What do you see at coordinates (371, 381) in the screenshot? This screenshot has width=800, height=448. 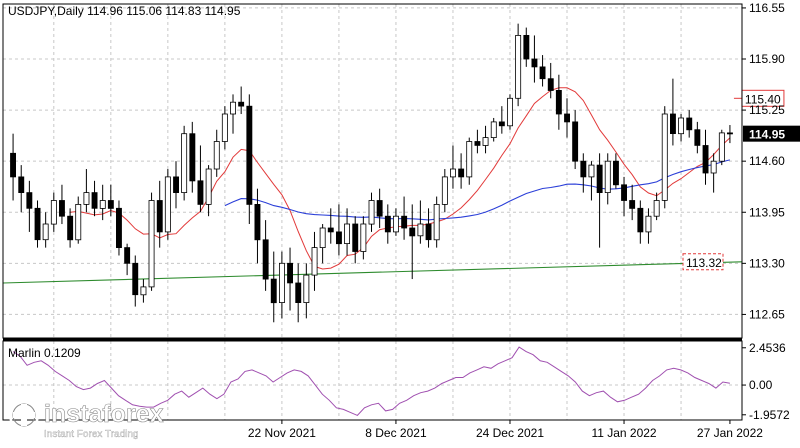 I see `marlin-indicator` at bounding box center [371, 381].